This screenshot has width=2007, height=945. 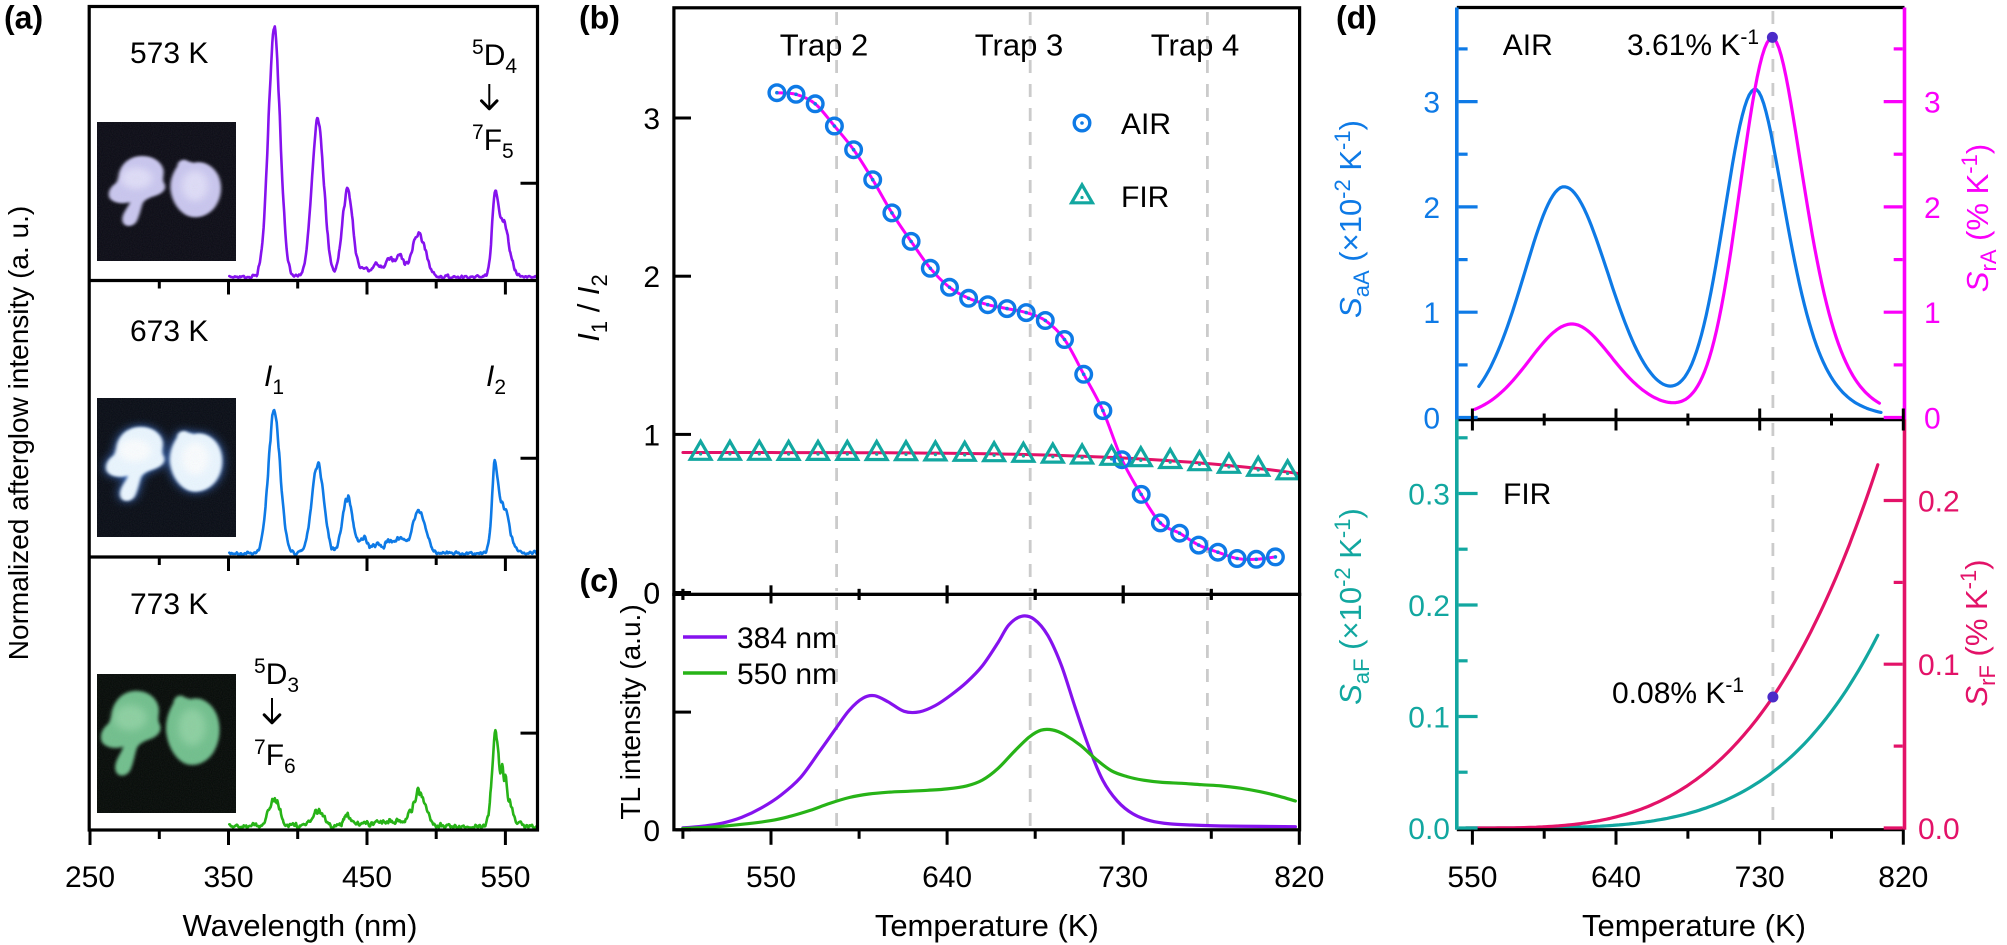 What do you see at coordinates (1979, 218) in the screenshot?
I see `svg-text: SrA (% K-1)` at bounding box center [1979, 218].